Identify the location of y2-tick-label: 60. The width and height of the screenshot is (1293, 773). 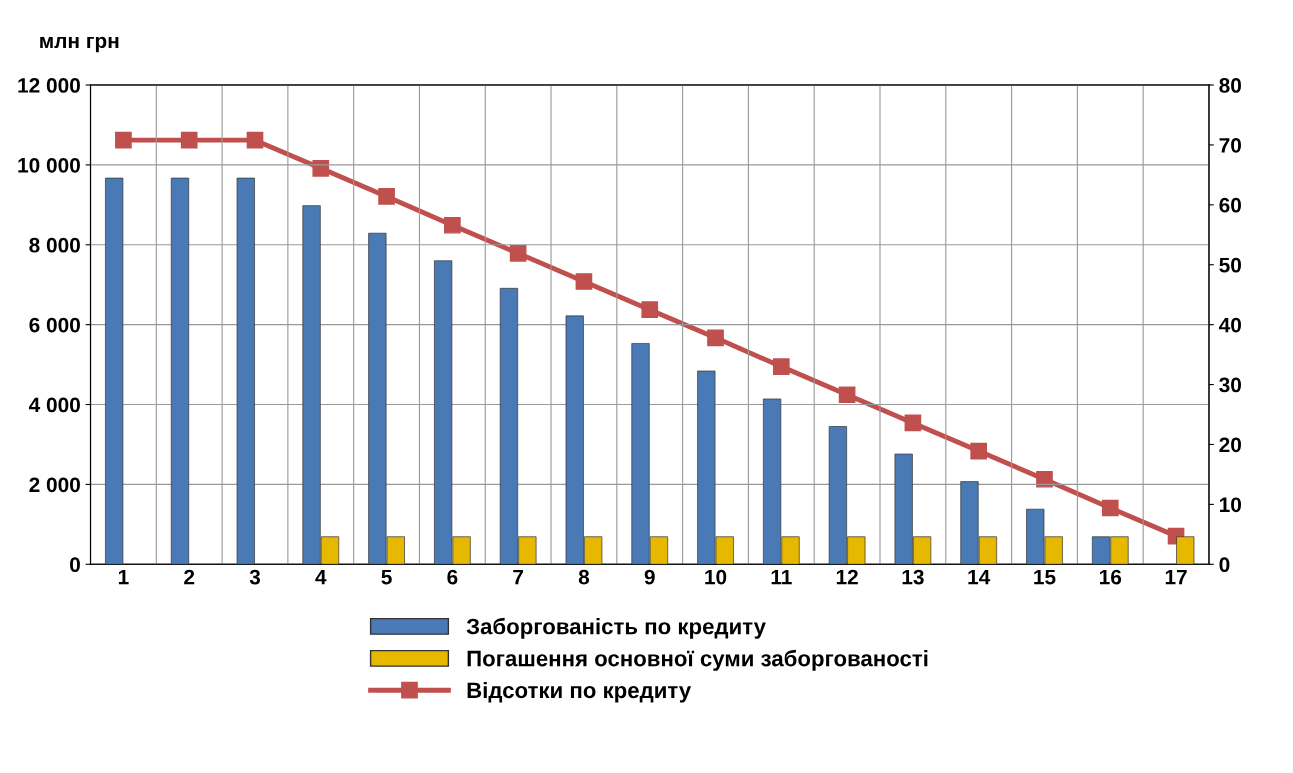
(1230, 205).